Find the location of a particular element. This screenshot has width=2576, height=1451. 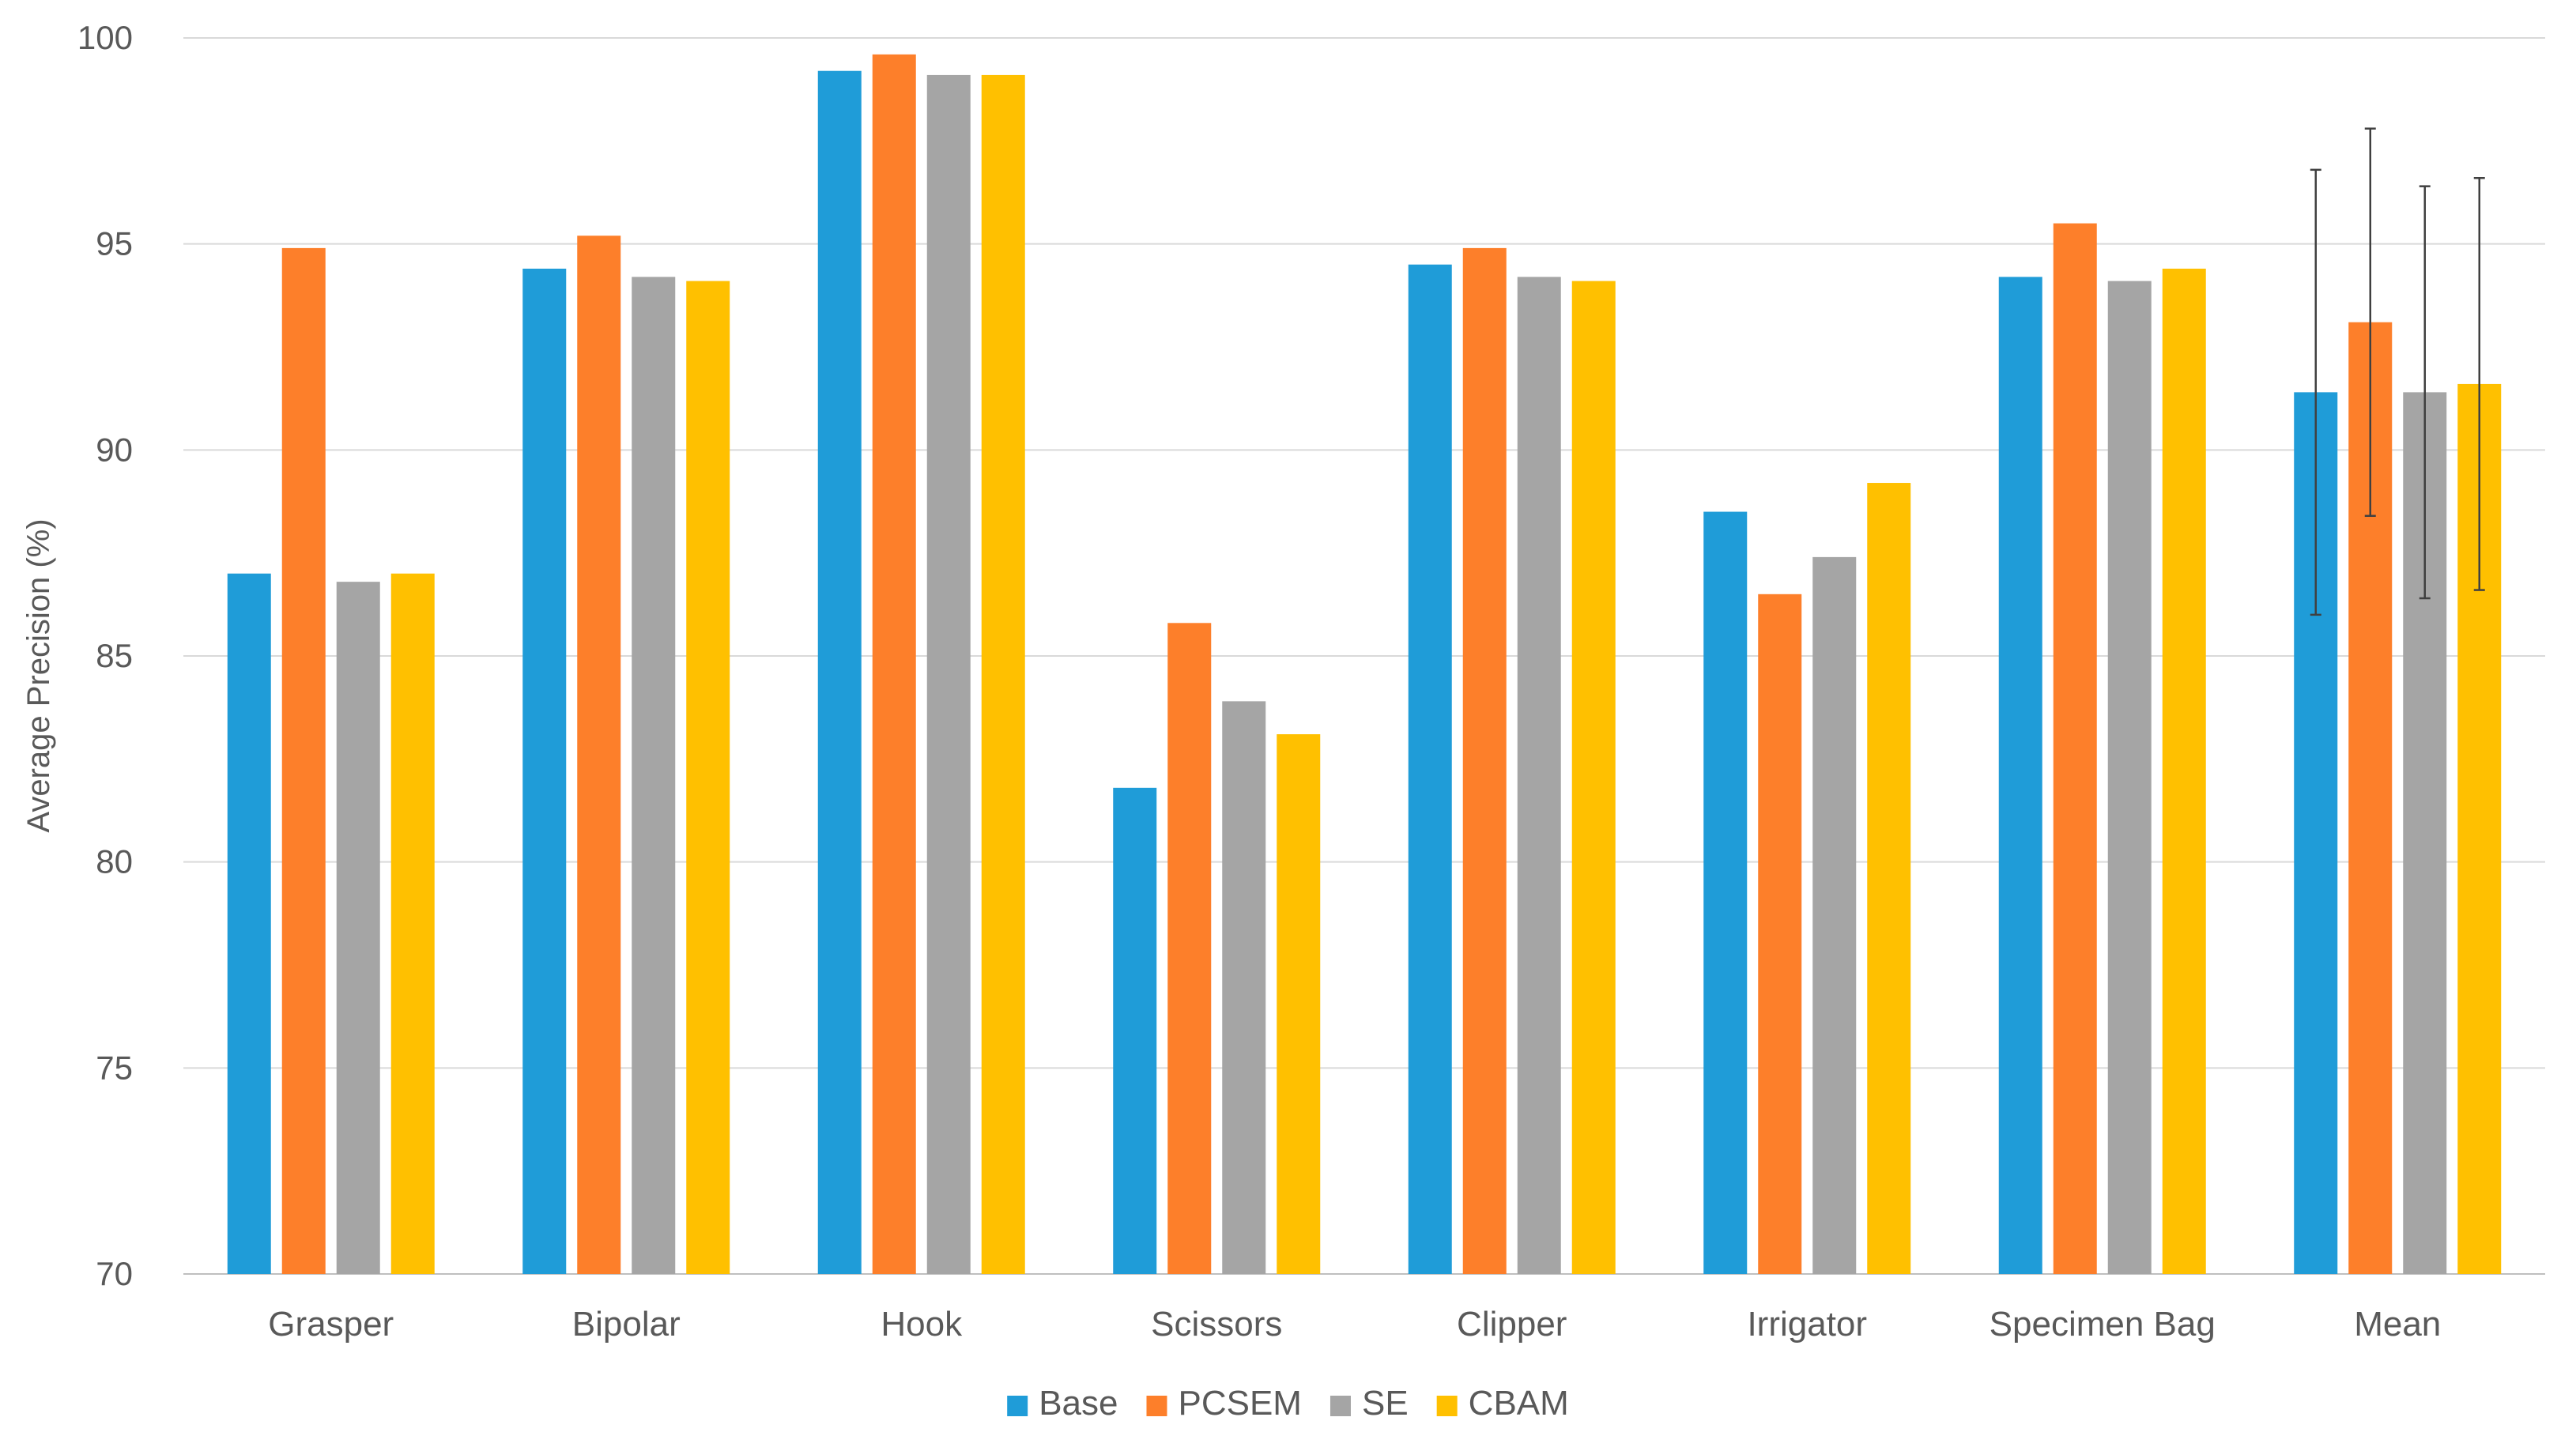

bar-pcsem-scissors is located at coordinates (1189, 949).